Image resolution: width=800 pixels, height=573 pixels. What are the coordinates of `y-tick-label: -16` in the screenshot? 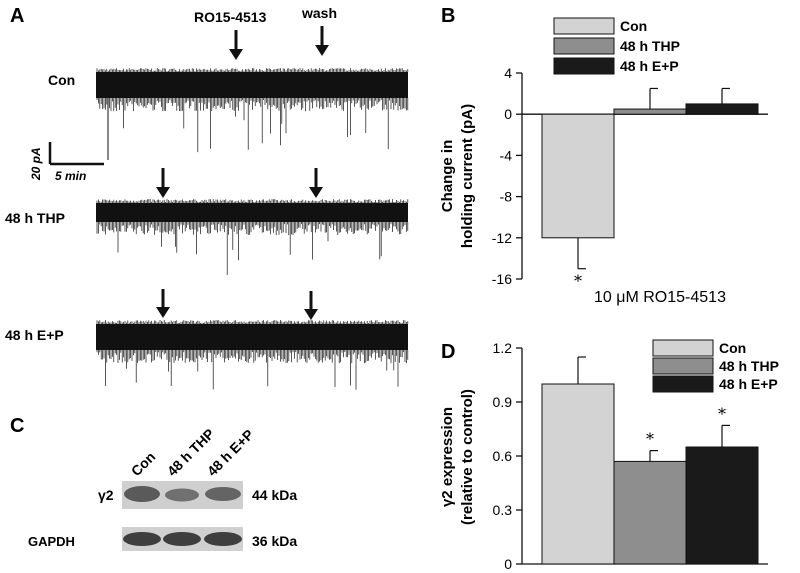 It's located at (502, 279).